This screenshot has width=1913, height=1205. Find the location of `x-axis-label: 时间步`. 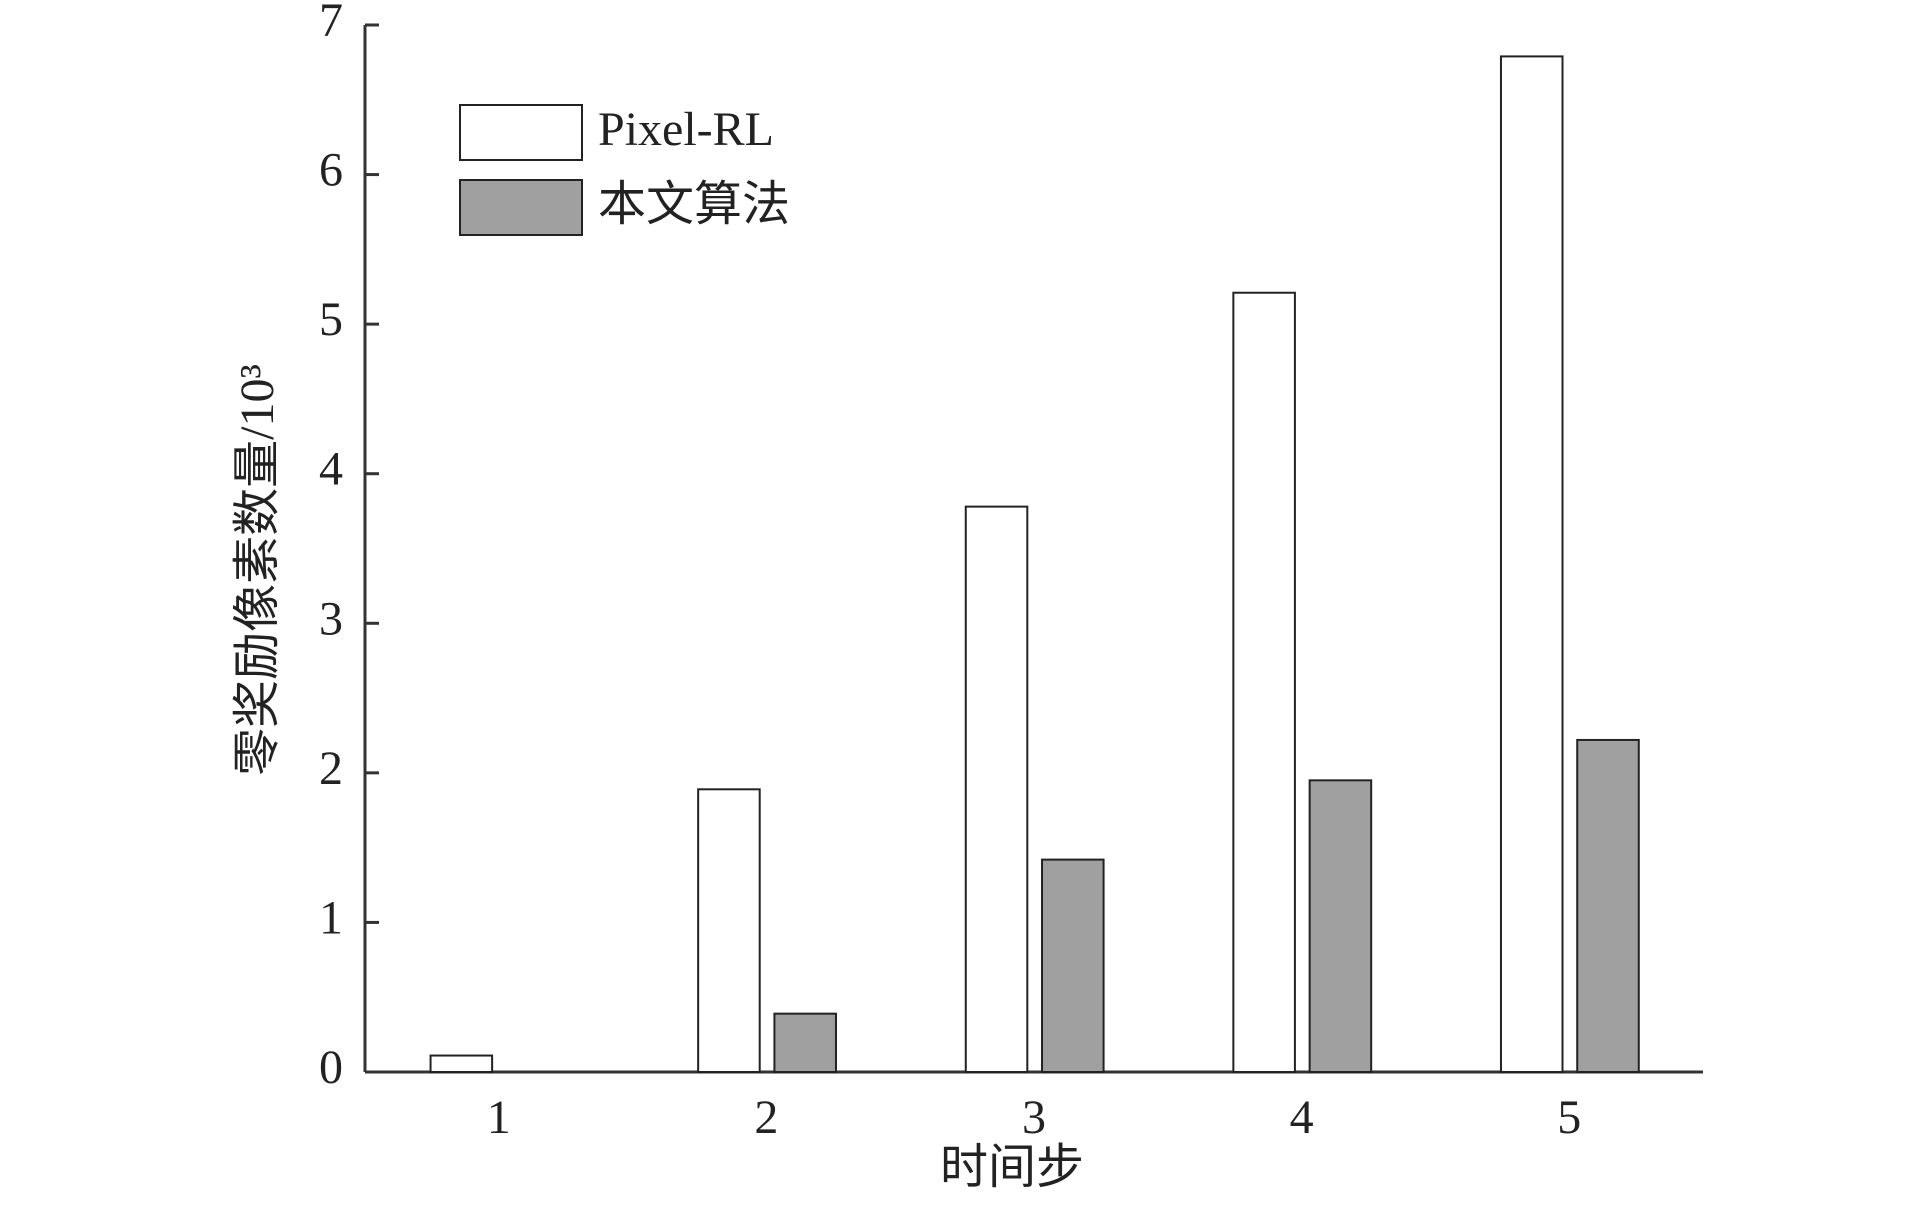

x-axis-label: 时间步 is located at coordinates (1012, 1167).